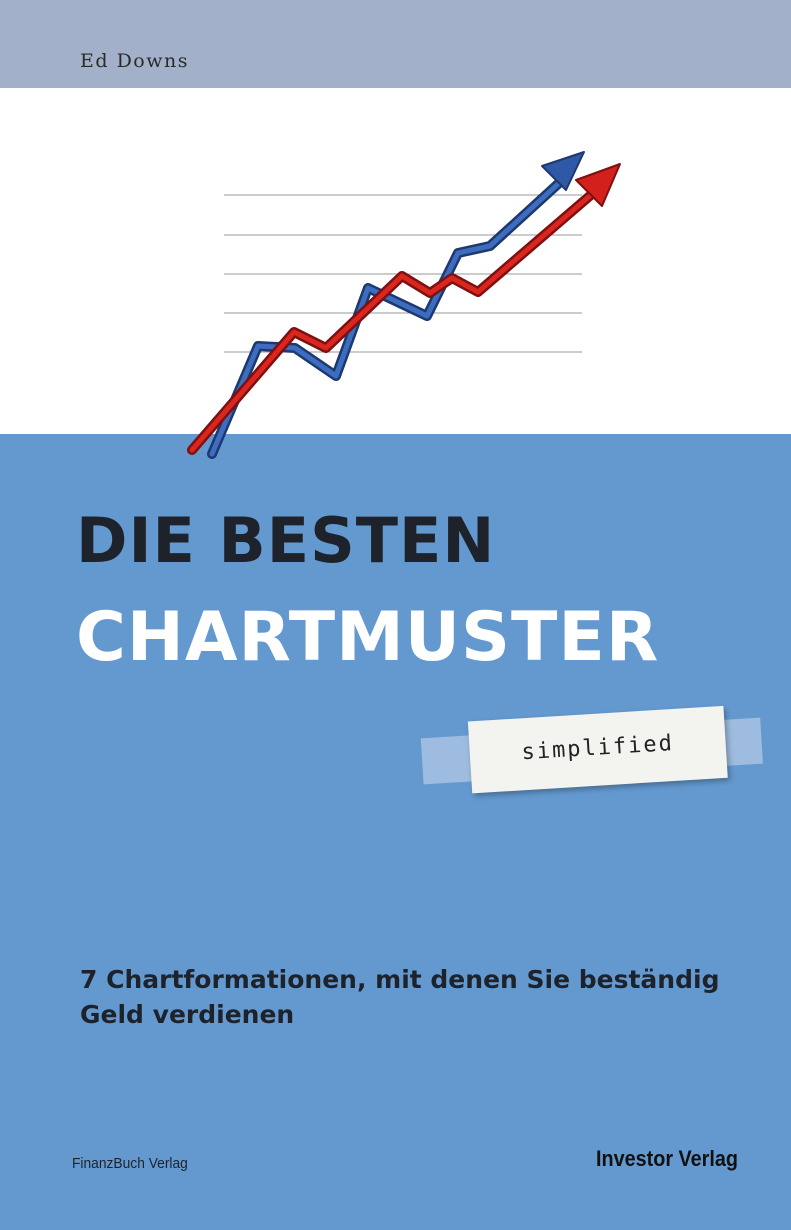 This screenshot has height=1230, width=791. I want to click on rising-chart-arrows-icon, so click(404, 305).